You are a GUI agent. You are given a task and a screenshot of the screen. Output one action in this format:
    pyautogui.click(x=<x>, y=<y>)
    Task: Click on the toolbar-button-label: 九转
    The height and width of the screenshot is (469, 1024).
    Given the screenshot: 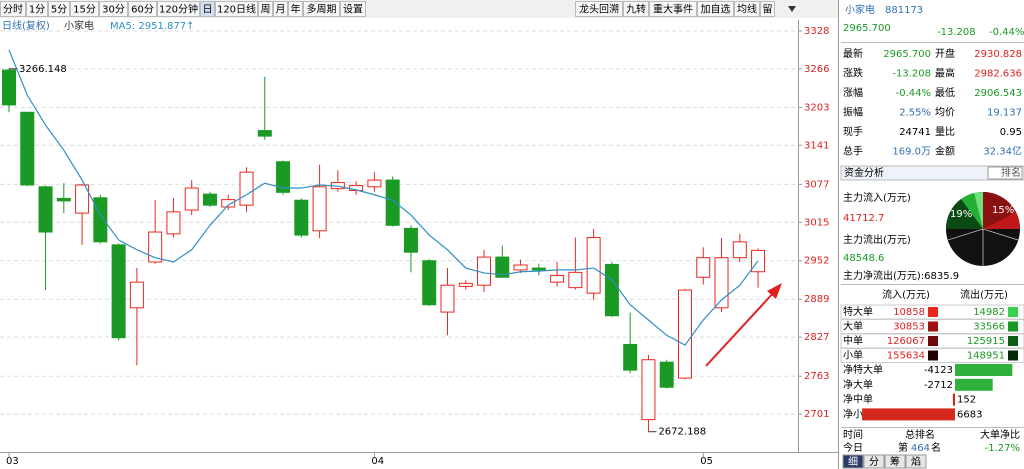 What is the action you would take?
    pyautogui.click(x=636, y=9)
    